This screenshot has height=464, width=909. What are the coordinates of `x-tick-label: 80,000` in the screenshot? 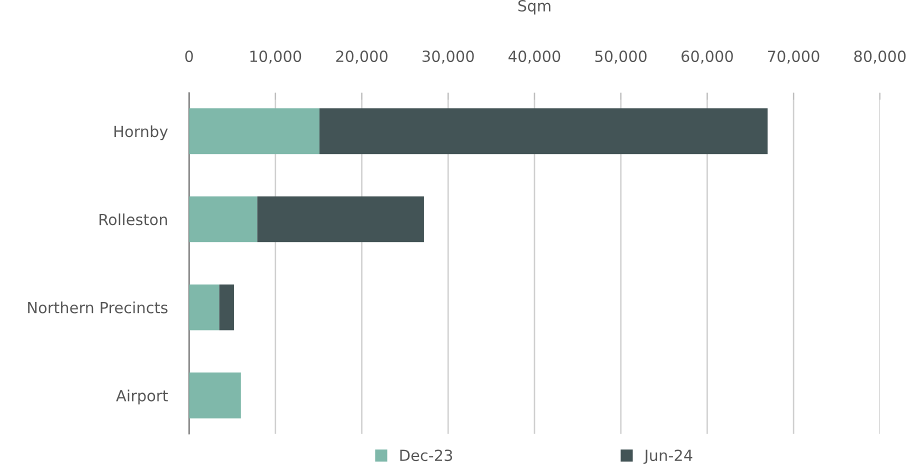 It's located at (880, 57).